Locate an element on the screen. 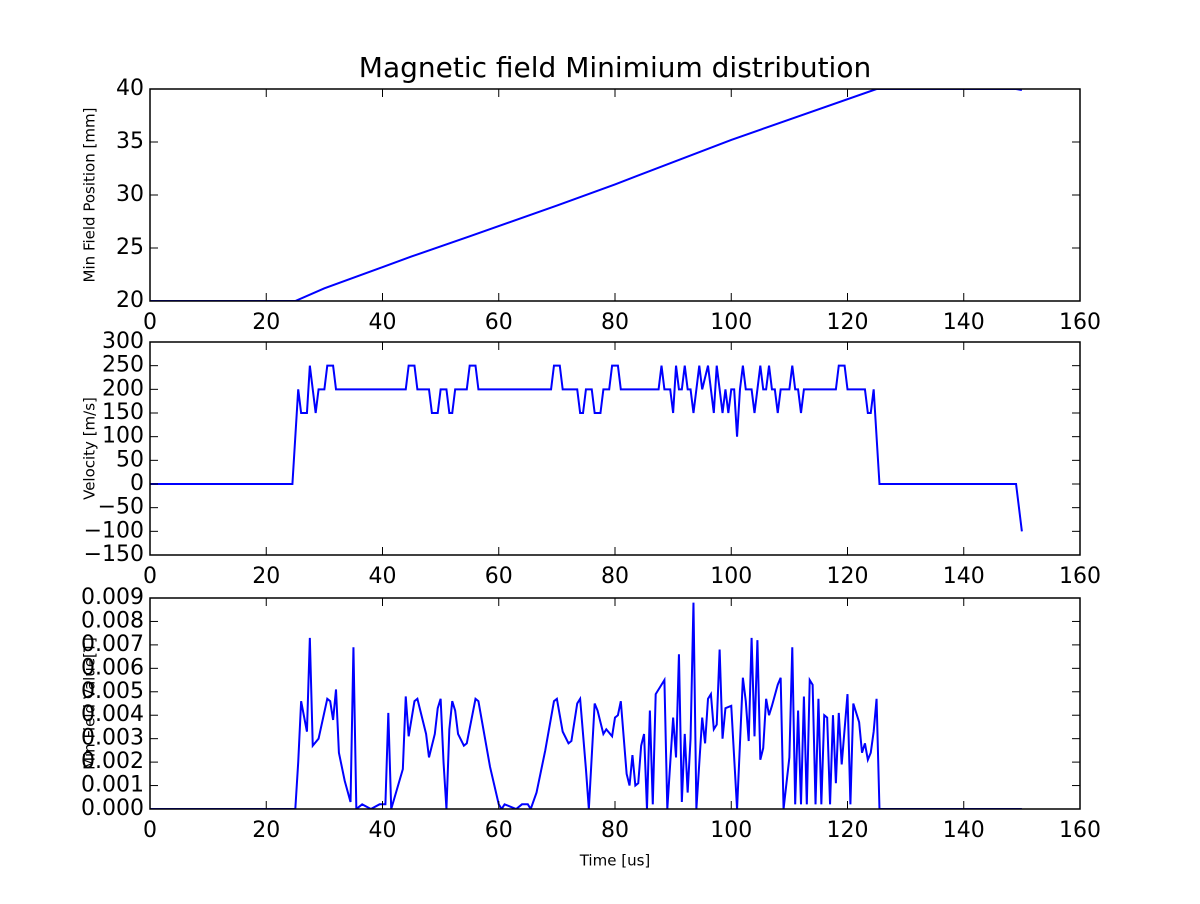  y-tick-label: 0.002 is located at coordinates (112, 761).